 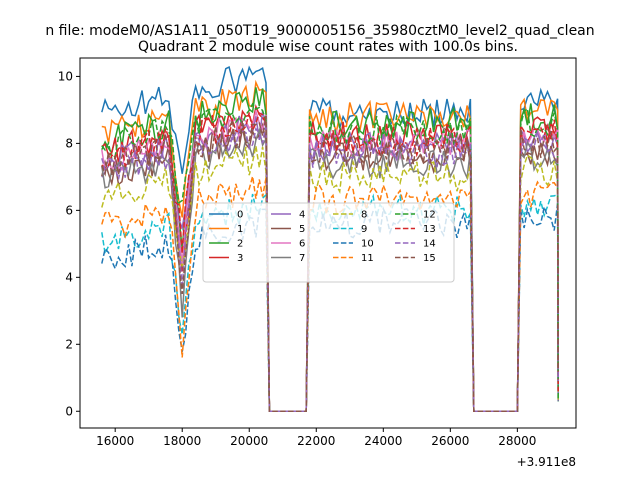 What do you see at coordinates (429, 229) in the screenshot?
I see `legend-label-13: 13` at bounding box center [429, 229].